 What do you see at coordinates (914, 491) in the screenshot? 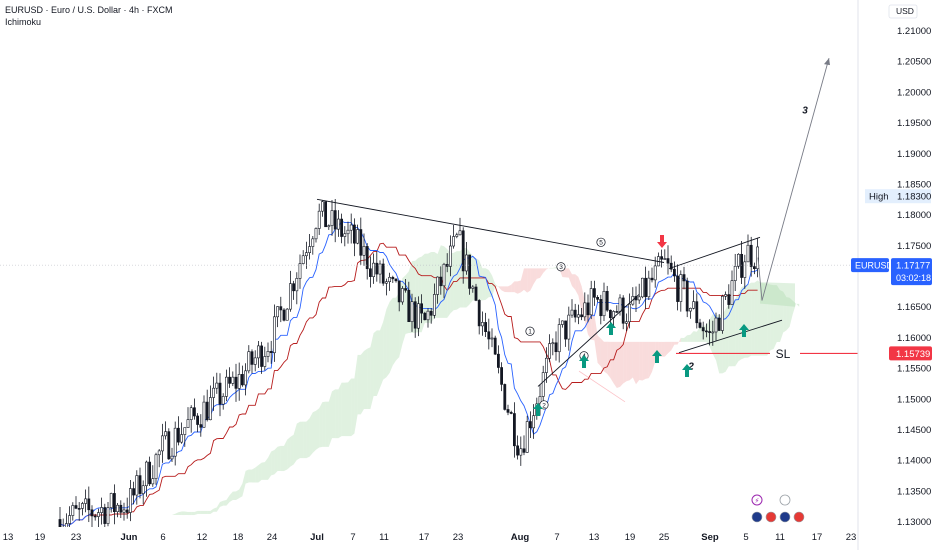
I see `price-tick-label: 1.13500` at bounding box center [914, 491].